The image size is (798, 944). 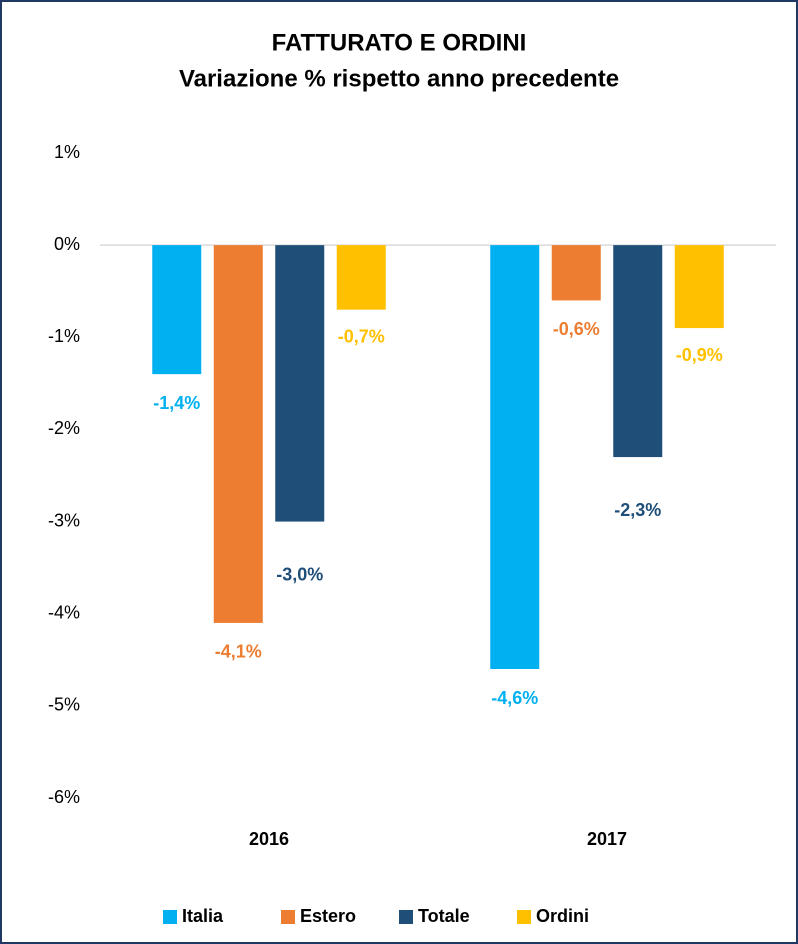 I want to click on legend-label: Ordini, so click(x=562, y=916).